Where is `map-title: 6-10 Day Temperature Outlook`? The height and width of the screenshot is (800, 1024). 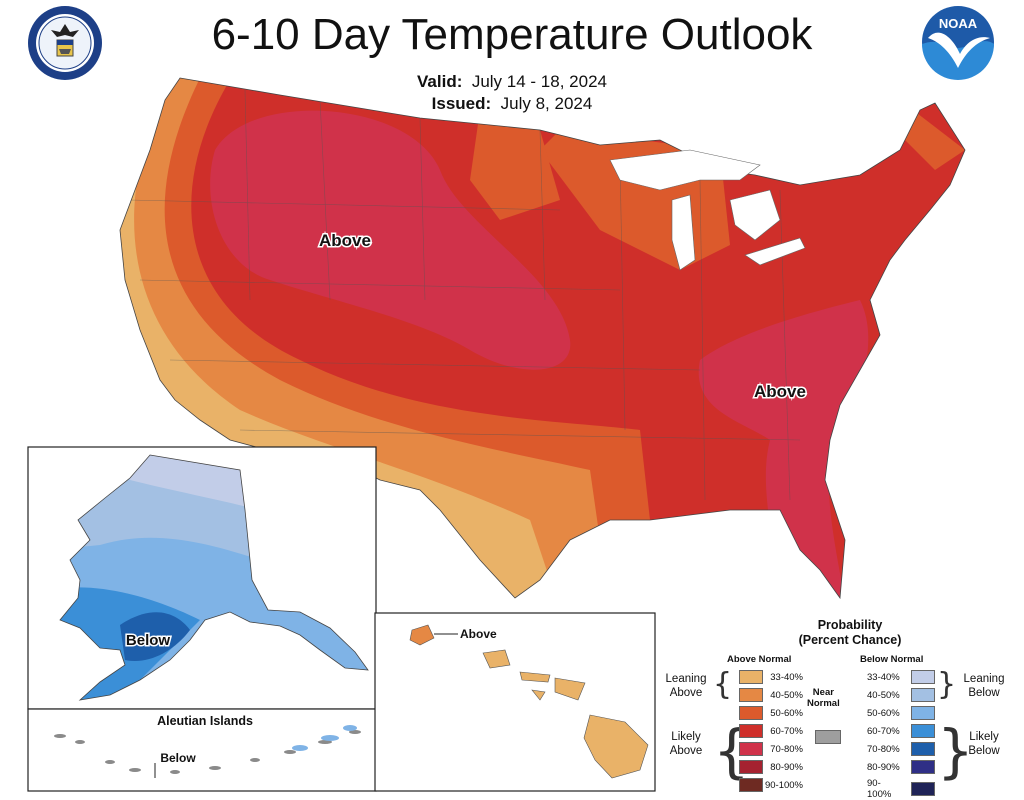 map-title: 6-10 Day Temperature Outlook is located at coordinates (512, 34).